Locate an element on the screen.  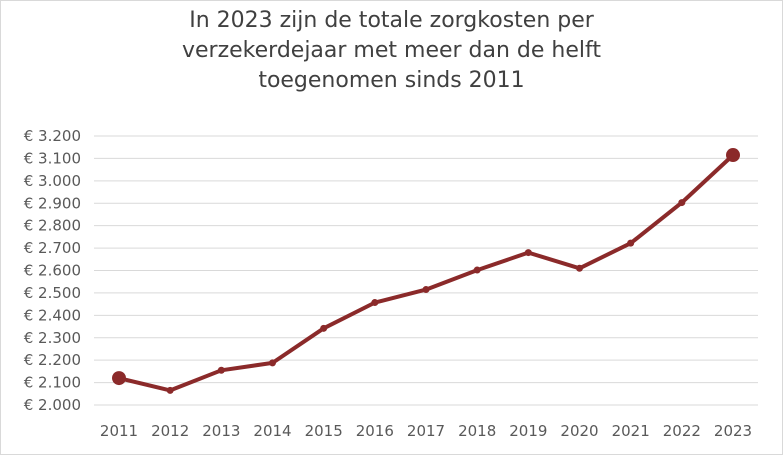
y-tick-label: € 2.300 is located at coordinates (52, 338).